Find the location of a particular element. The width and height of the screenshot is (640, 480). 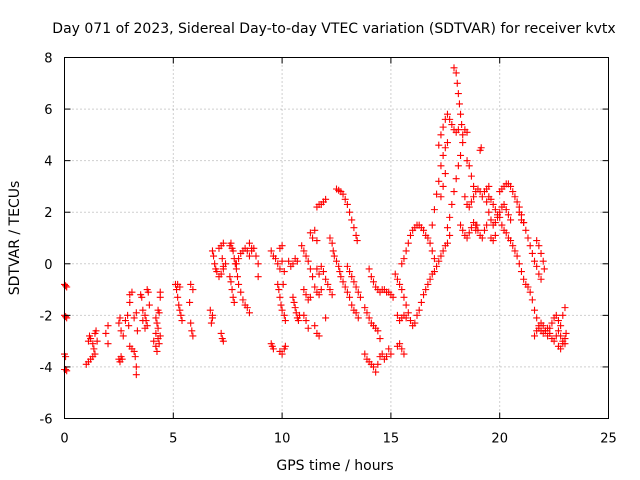

x-tick-label: 0 is located at coordinates (64, 439).